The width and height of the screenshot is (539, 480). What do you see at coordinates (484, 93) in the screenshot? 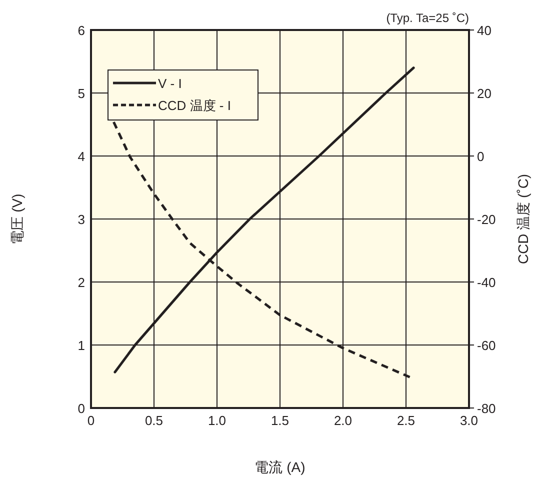
I see `y2-tick-label: 20` at bounding box center [484, 93].